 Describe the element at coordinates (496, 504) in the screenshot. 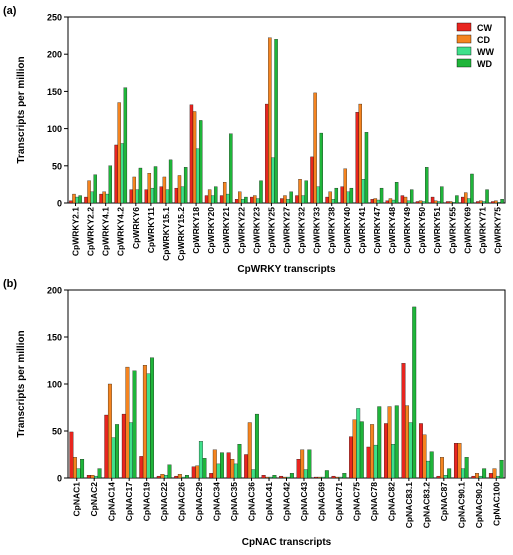

I see `panel-b-category-label: CpNAC100` at that location.